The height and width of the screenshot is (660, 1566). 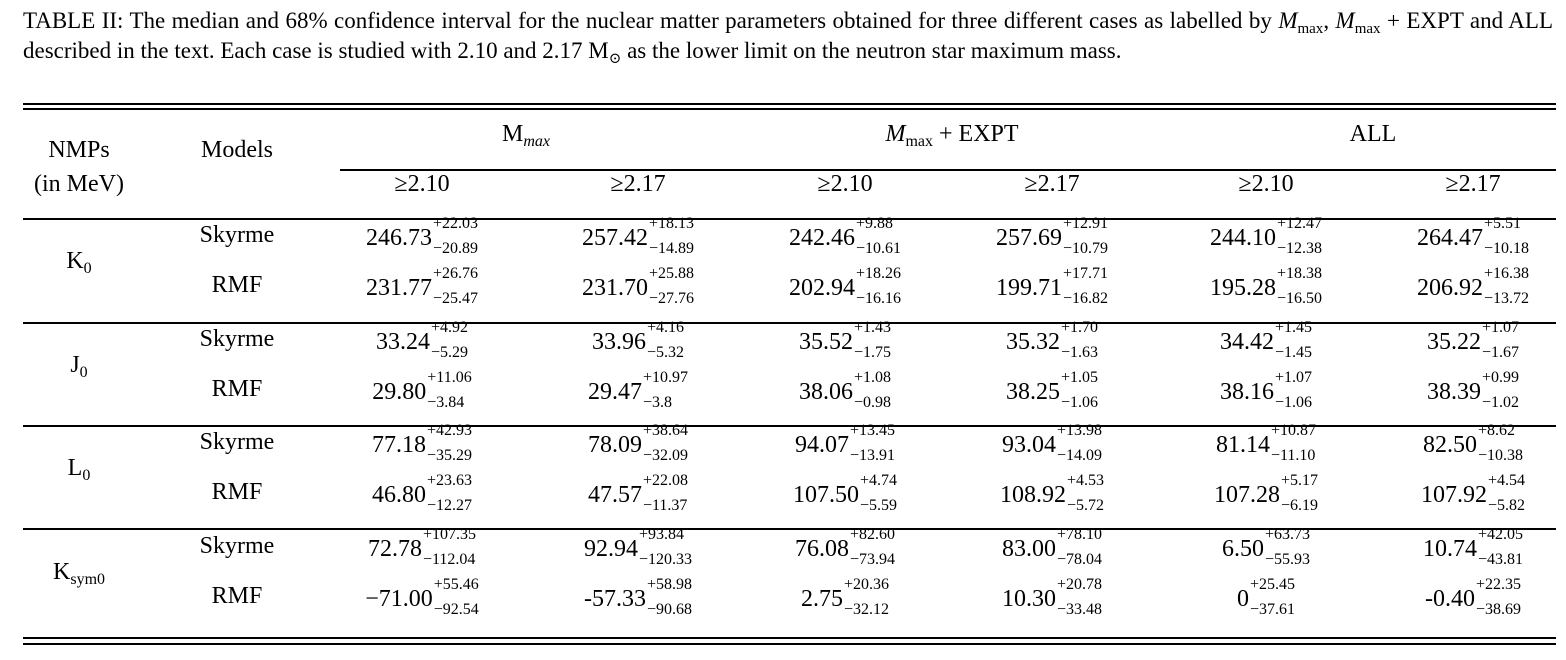 I want to click on value-lower-error: −11.10, so click(x=1293, y=455).